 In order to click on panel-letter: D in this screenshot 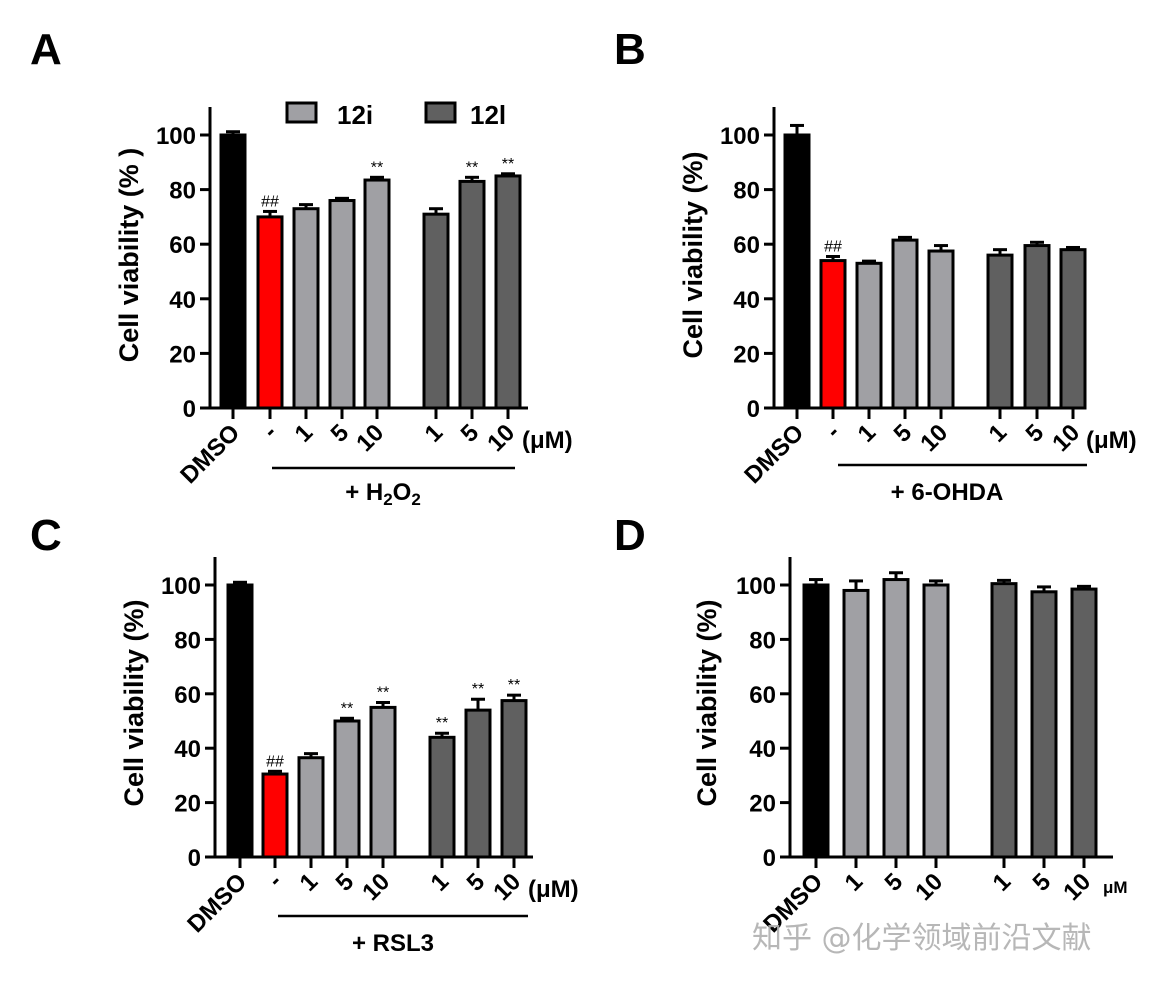, I will do `click(630, 535)`.